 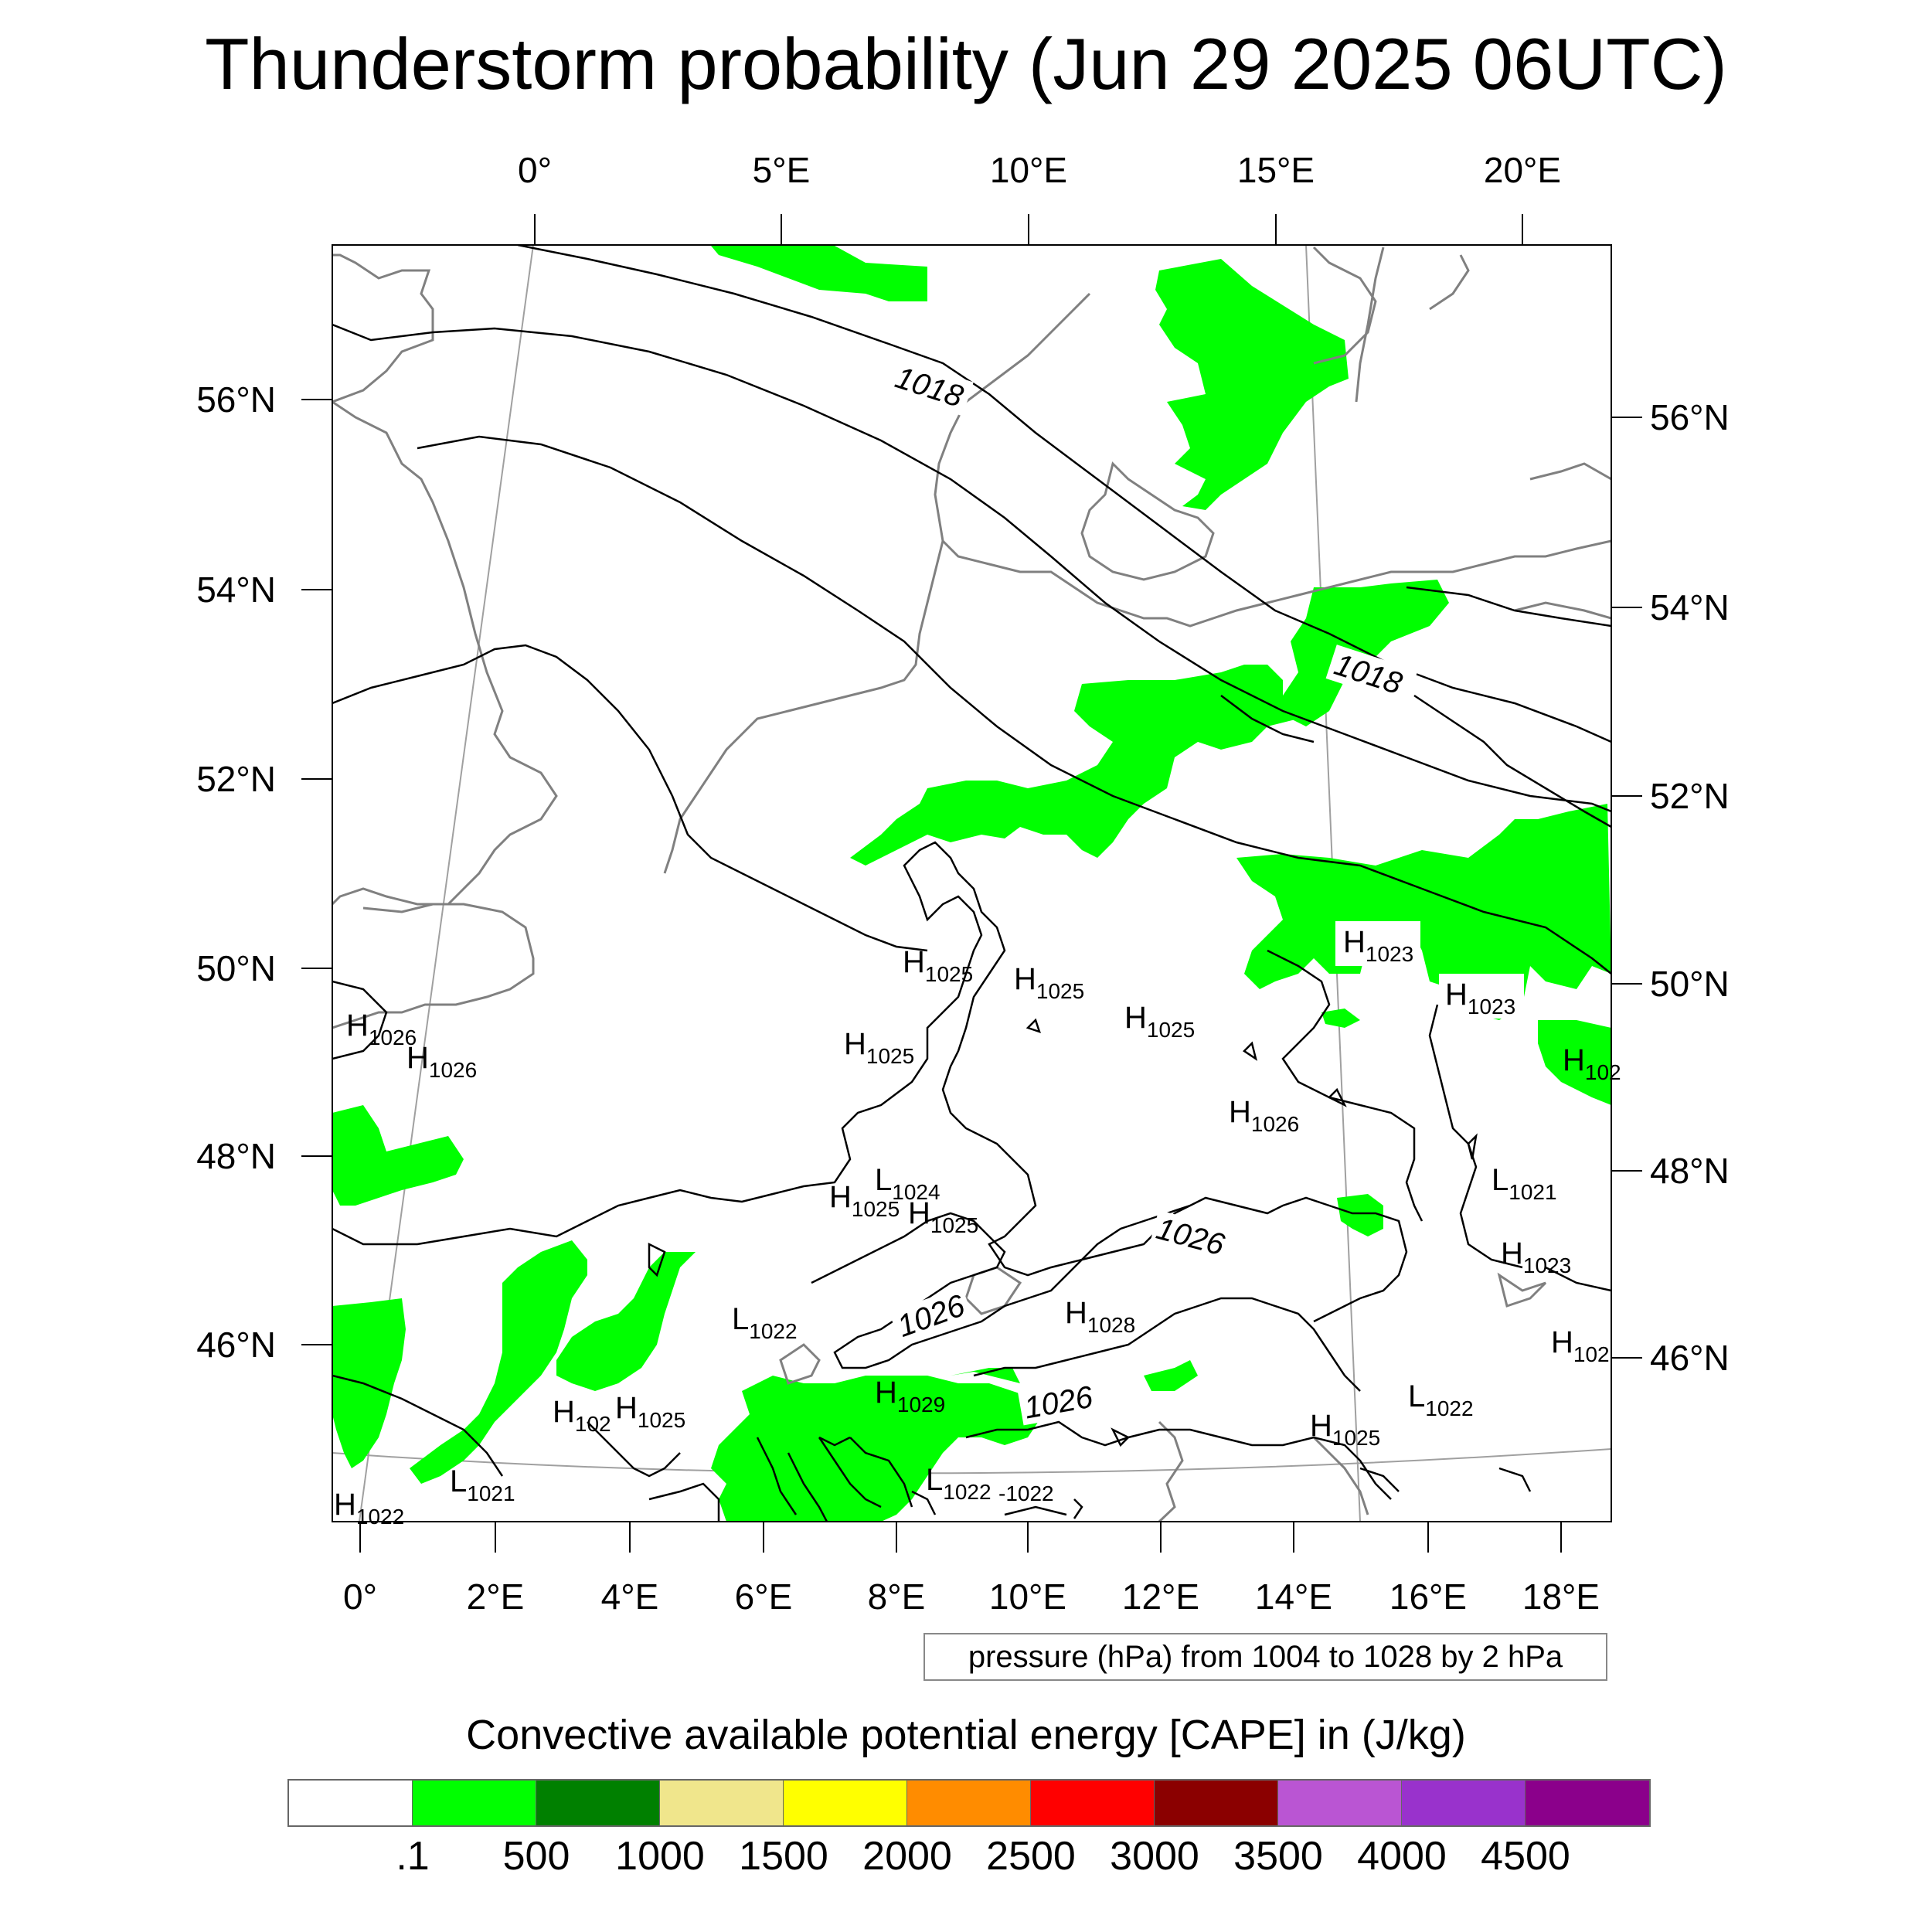 I want to click on left-lat-label: 52°N, so click(x=236, y=779).